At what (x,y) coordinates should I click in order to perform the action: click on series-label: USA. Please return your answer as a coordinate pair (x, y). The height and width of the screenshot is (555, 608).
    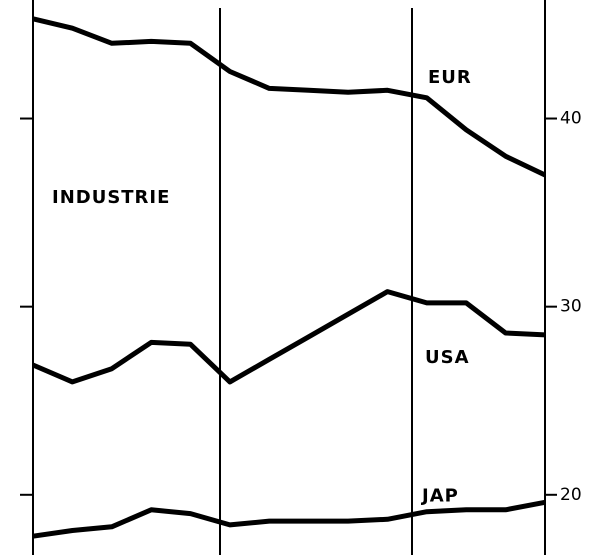
    Looking at the image, I should click on (447, 357).